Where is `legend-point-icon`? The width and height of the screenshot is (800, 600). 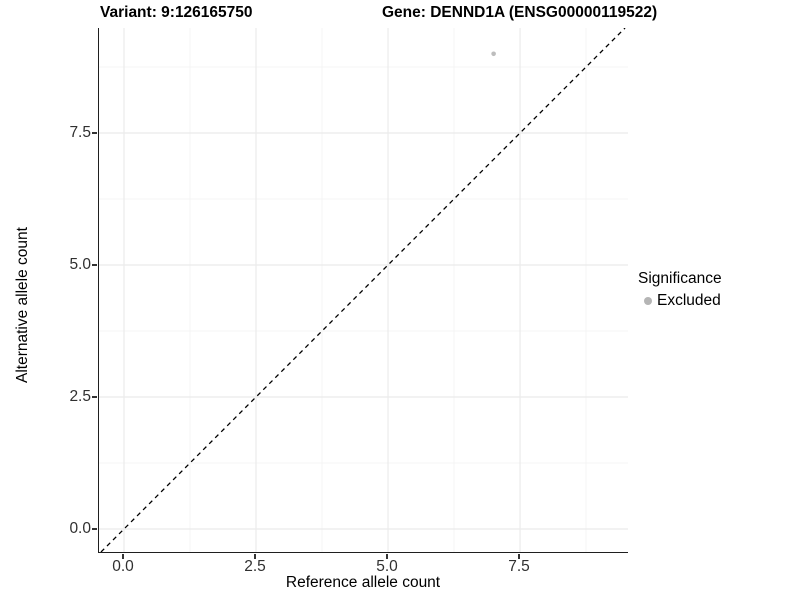
legend-point-icon is located at coordinates (648, 301).